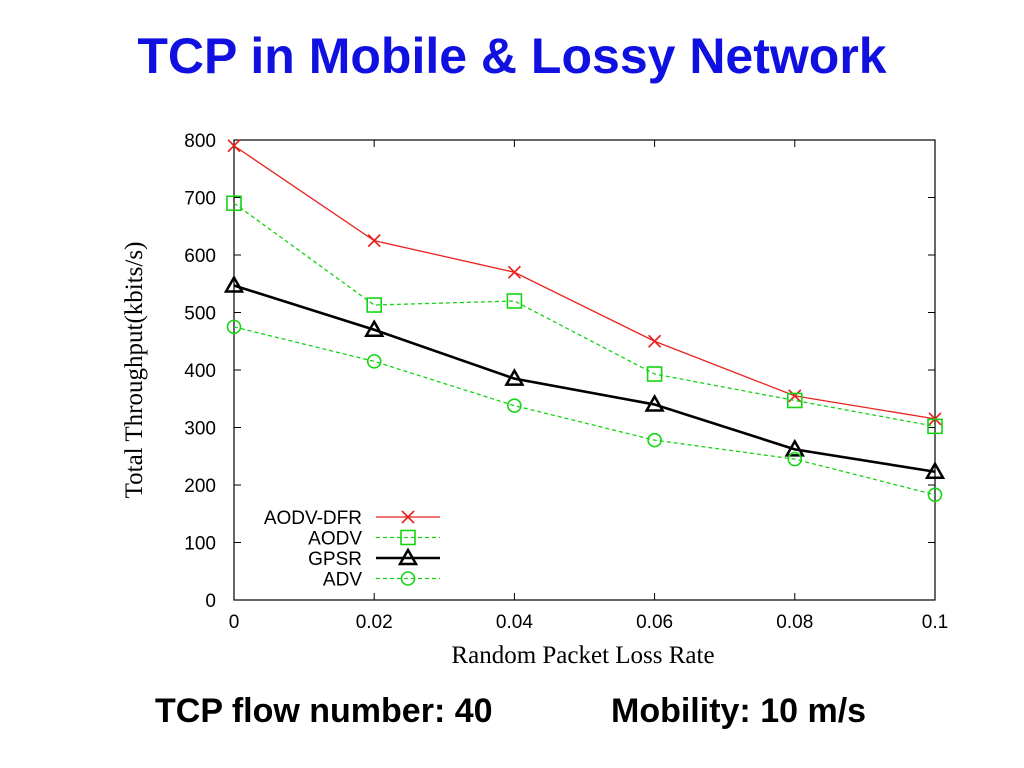 The height and width of the screenshot is (768, 1024). Describe the element at coordinates (654, 622) in the screenshot. I see `x-tick-label: 0.06` at that location.